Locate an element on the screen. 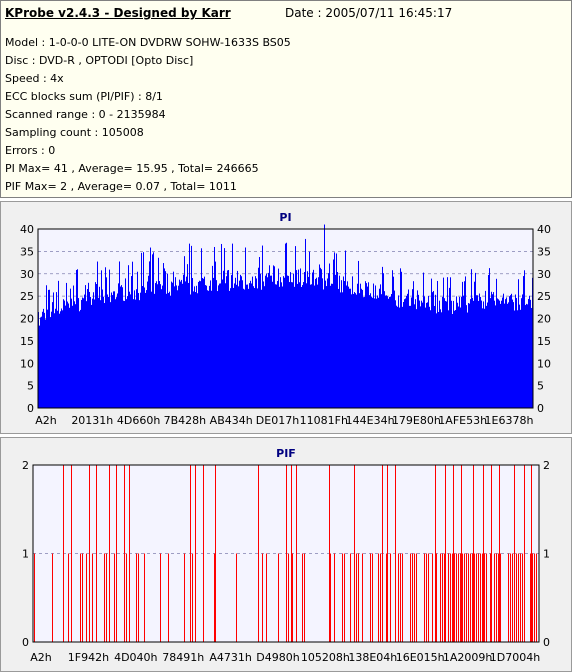 Image resolution: width=572 pixels, height=672 pixels. pi-xtick-label: 20131h is located at coordinates (92, 420).